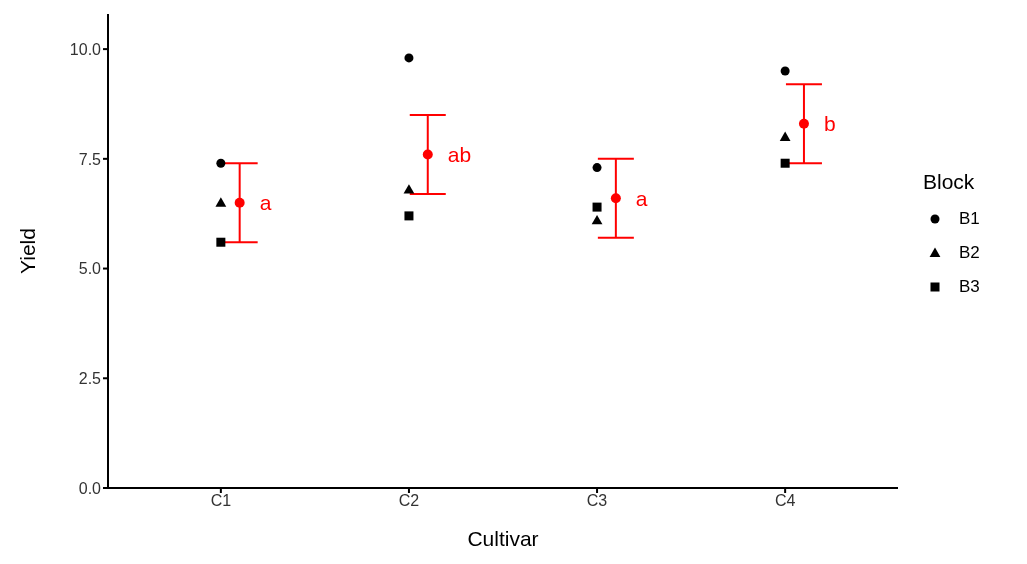  What do you see at coordinates (597, 501) in the screenshot?
I see `x-tick-label: C3` at bounding box center [597, 501].